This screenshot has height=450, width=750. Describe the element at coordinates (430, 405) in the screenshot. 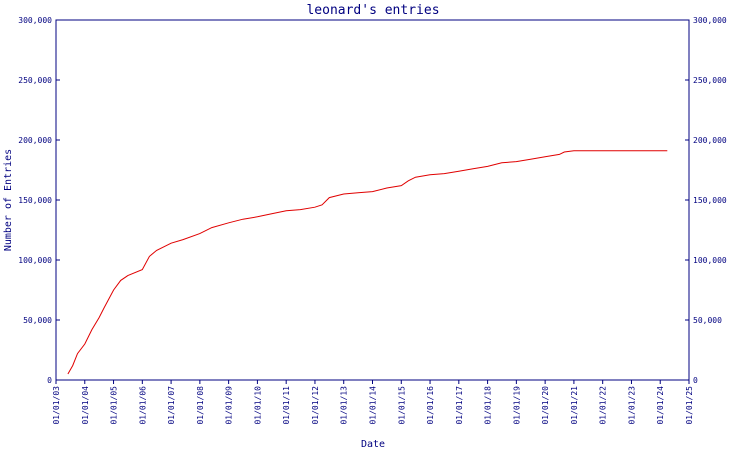

I see `x-tick-label: 01/01/16` at that location.